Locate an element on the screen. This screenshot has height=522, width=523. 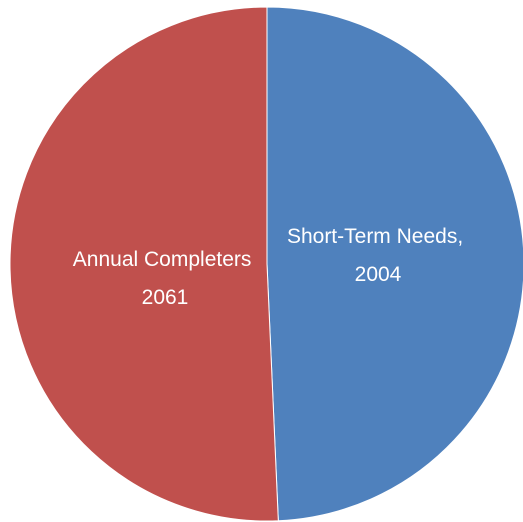
slice-label-short-term-needs: Short-Term Needs, 2004 is located at coordinates (378, 255).